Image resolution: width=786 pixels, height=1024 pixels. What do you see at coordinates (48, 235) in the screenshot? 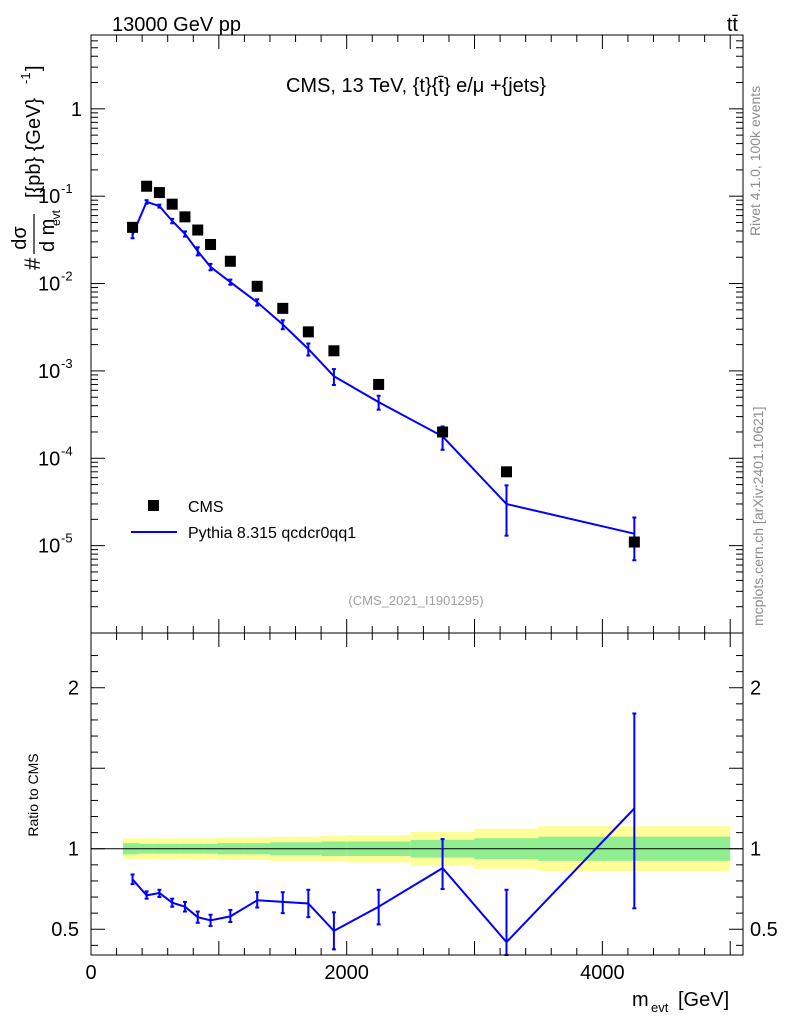
I see `y-label-denominator: d m` at bounding box center [48, 235].